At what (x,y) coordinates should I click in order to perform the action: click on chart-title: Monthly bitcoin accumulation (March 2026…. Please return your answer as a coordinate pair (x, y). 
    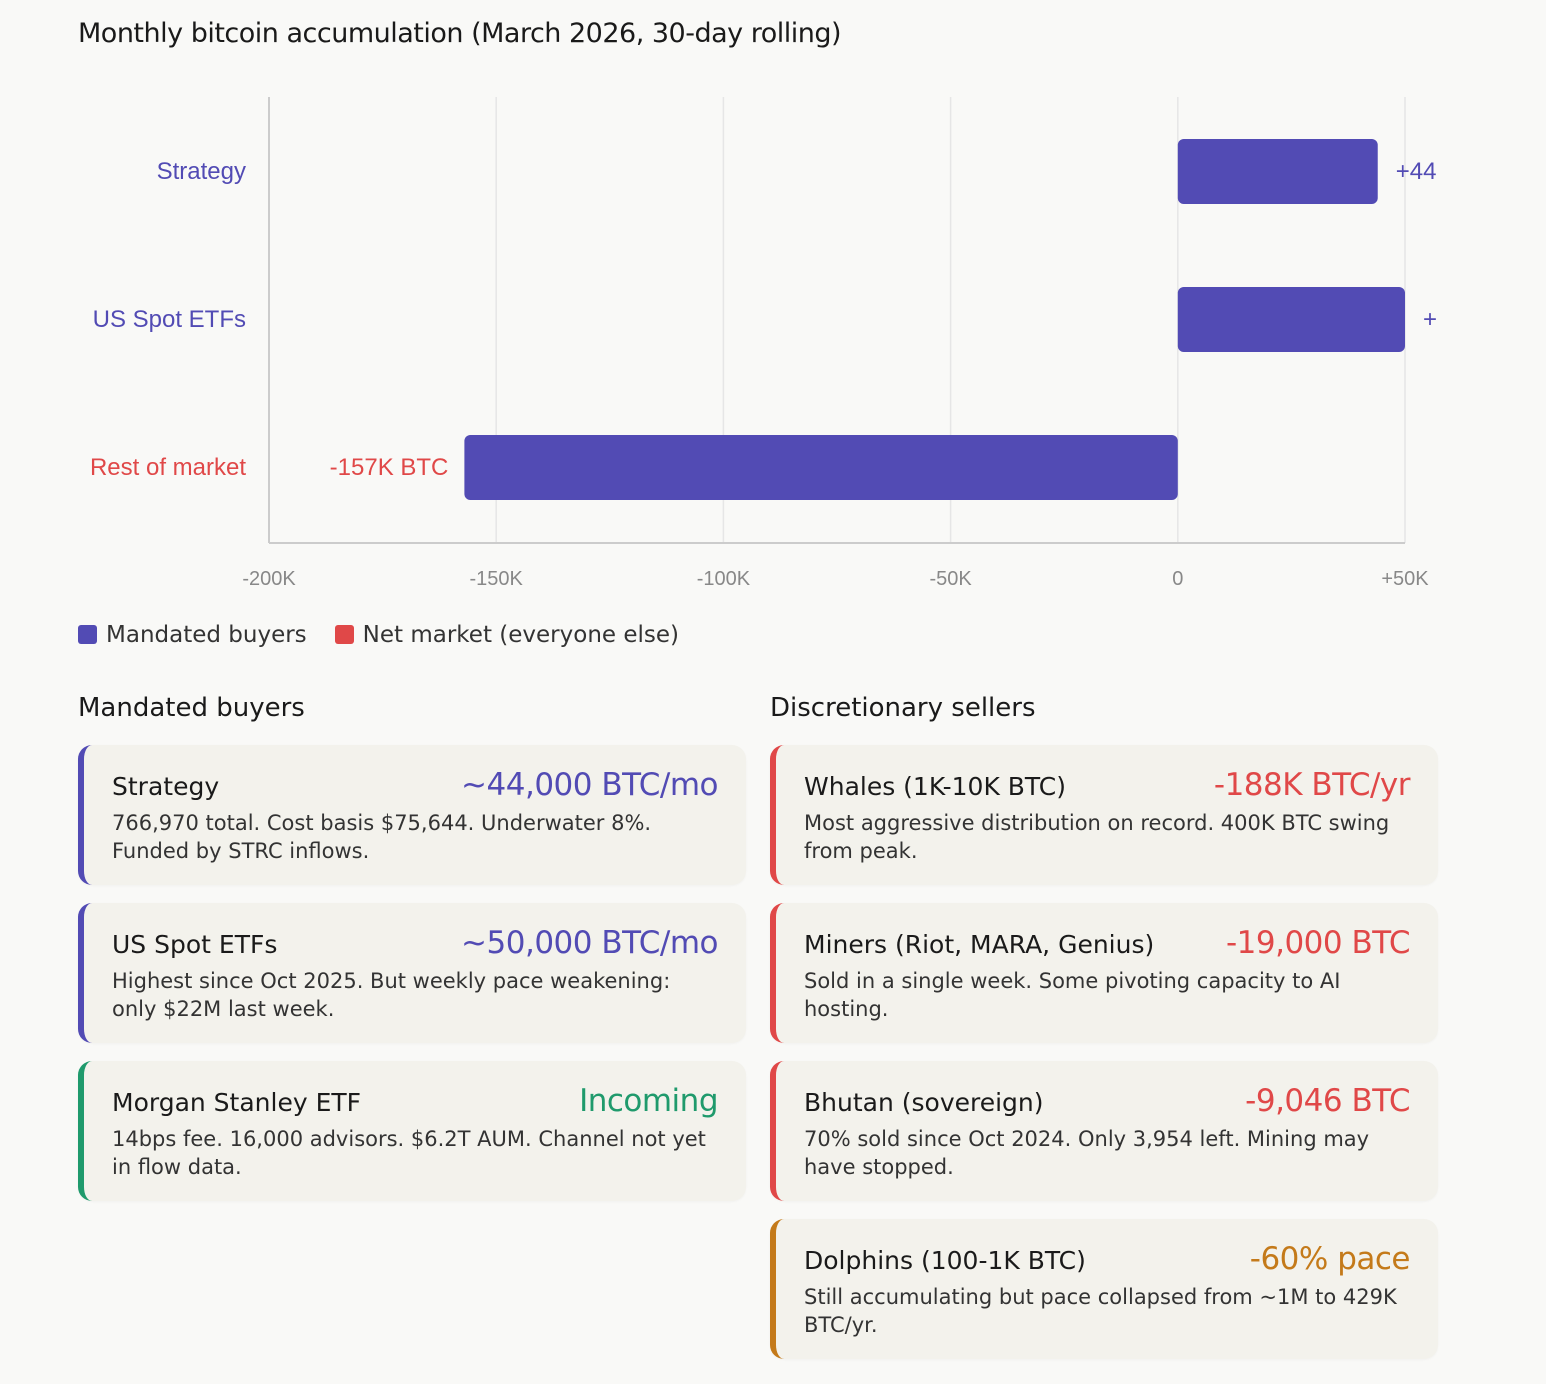
    Looking at the image, I should click on (460, 33).